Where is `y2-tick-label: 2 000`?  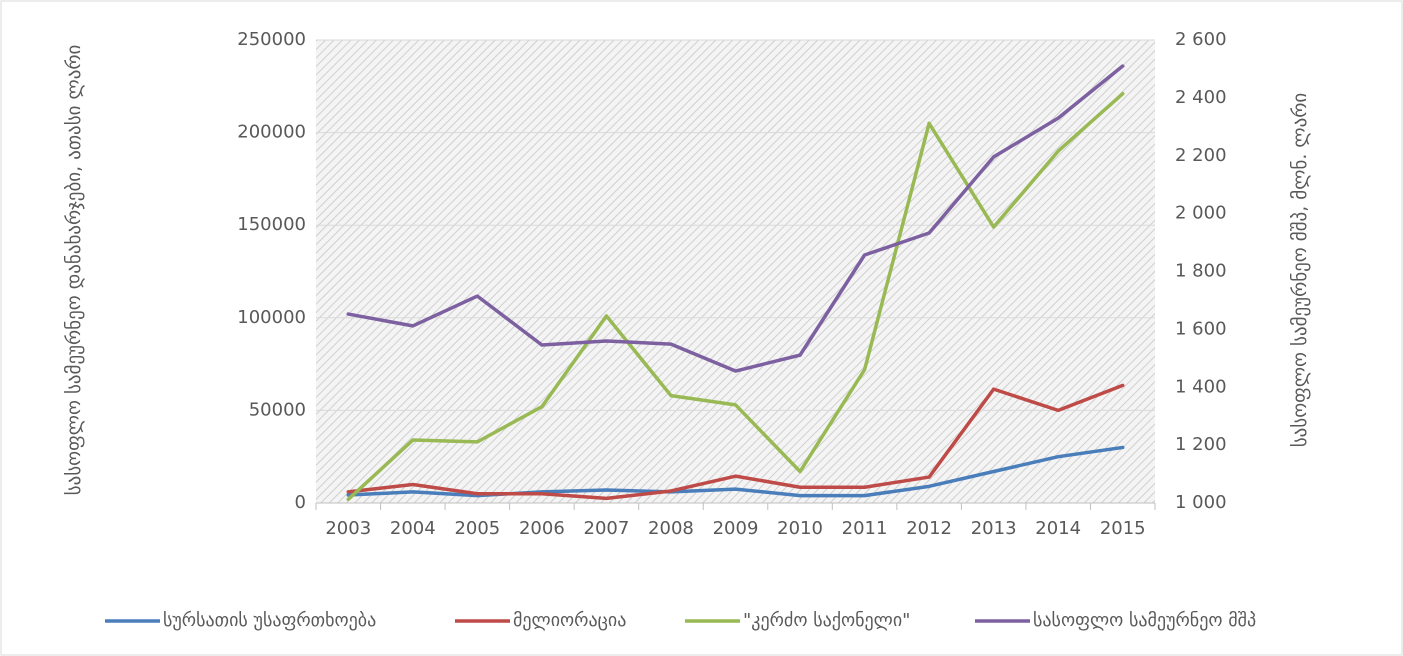
y2-tick-label: 2 000 is located at coordinates (1201, 213).